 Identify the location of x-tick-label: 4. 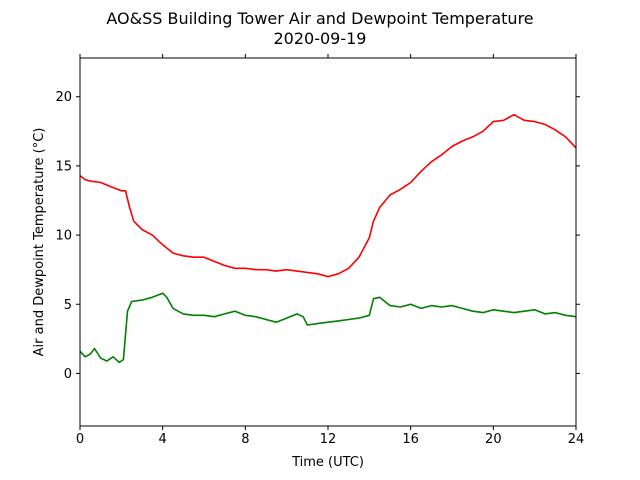
(163, 439).